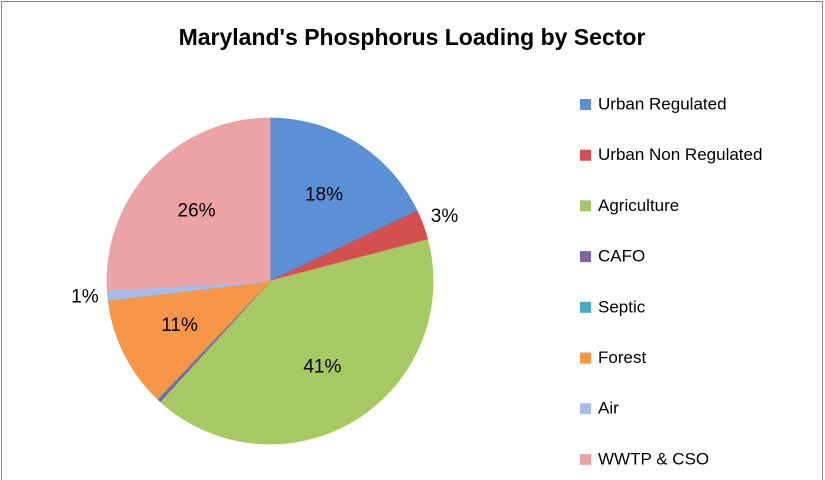  Describe the element at coordinates (608, 408) in the screenshot. I see `legend-label: Air` at that location.